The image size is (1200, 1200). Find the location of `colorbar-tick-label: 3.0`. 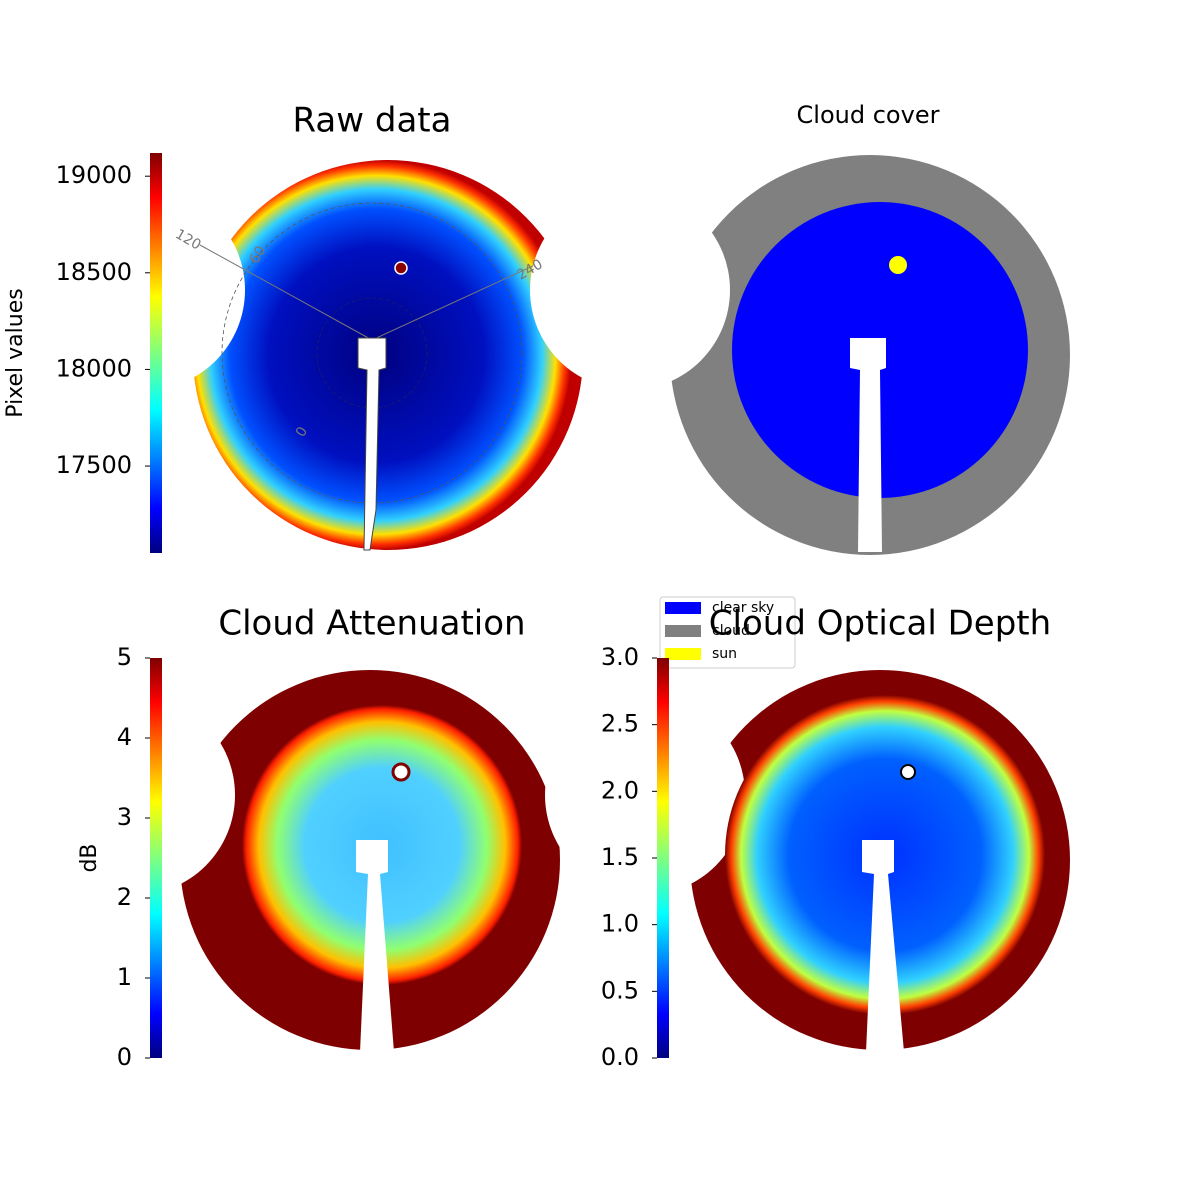

colorbar-tick-label: 3.0 is located at coordinates (620, 657).